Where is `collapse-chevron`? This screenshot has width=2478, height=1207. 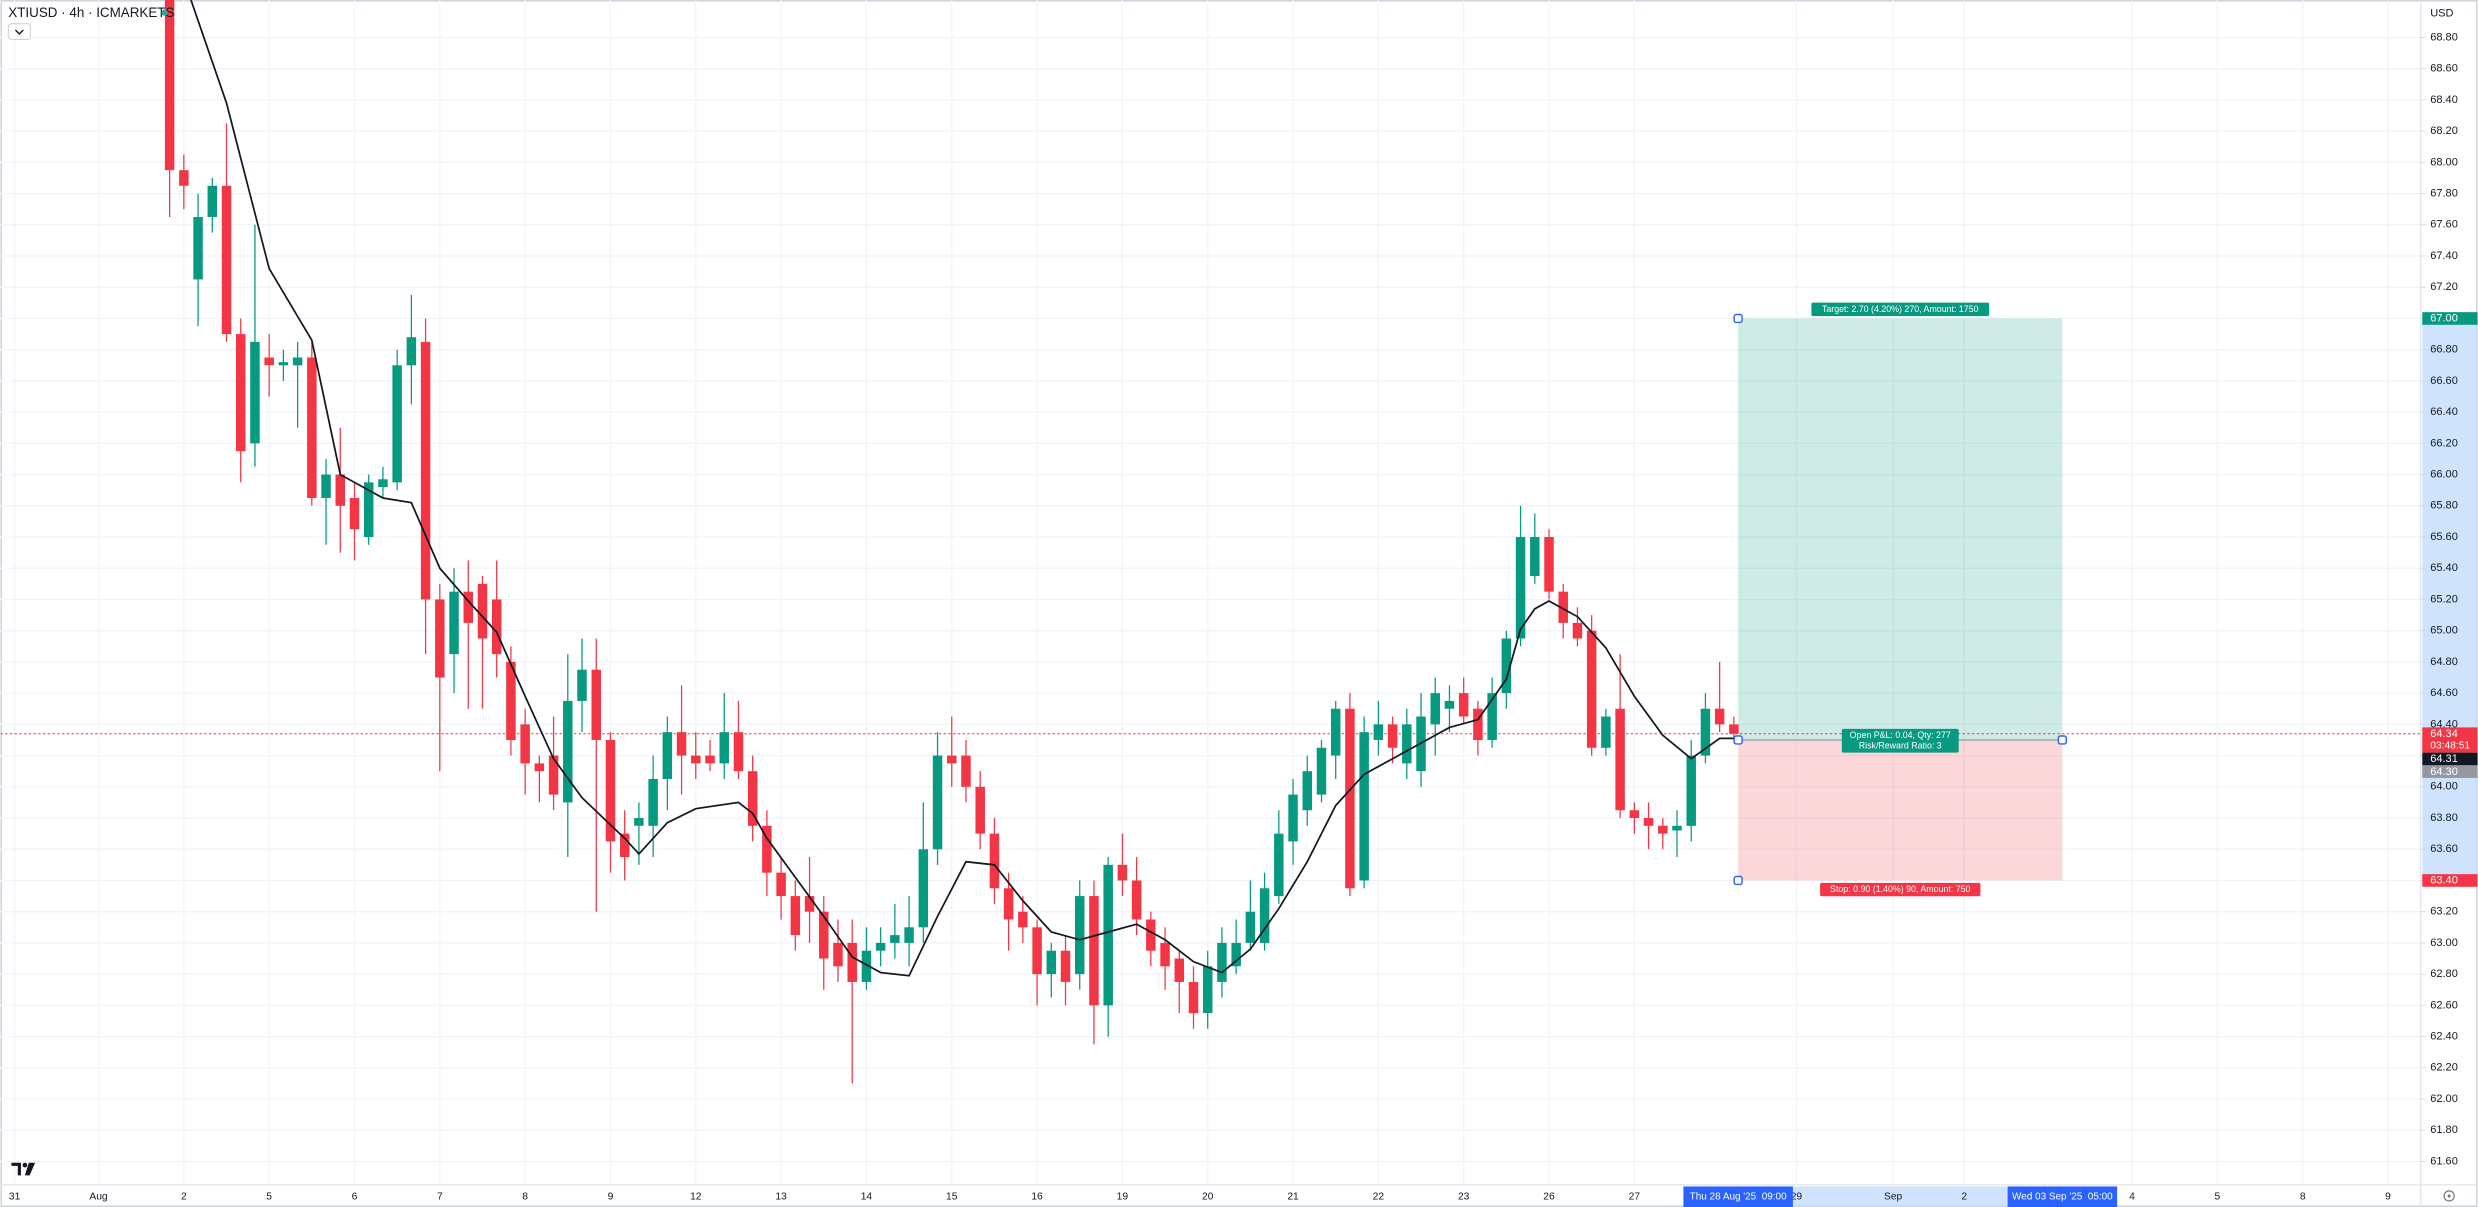
collapse-chevron is located at coordinates (19, 32).